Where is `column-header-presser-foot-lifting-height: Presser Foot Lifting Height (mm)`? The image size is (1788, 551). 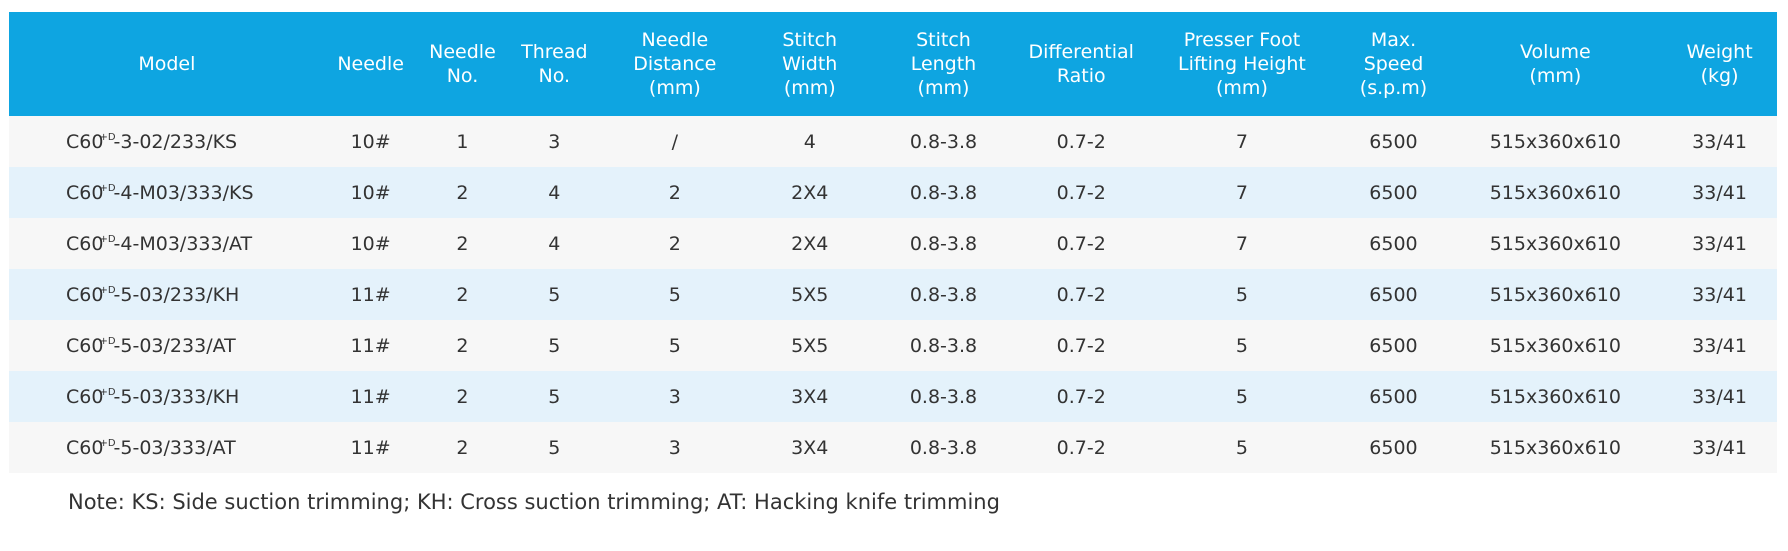 column-header-presser-foot-lifting-height: Presser Foot Lifting Height (mm) is located at coordinates (1242, 64).